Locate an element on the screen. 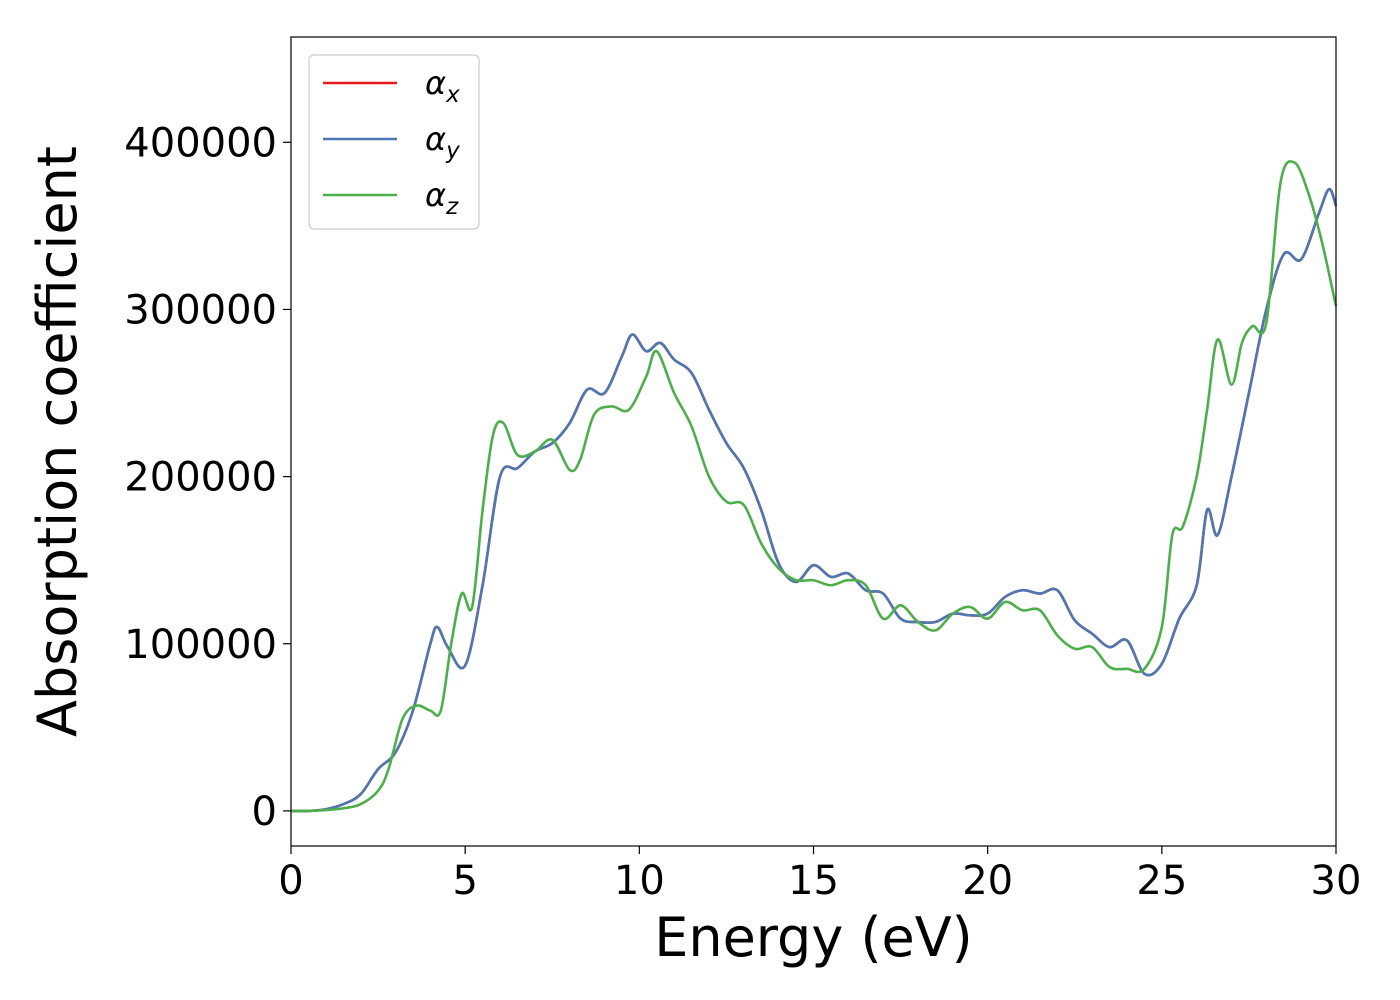 The width and height of the screenshot is (1400, 1000). y-tick-label: 300000 is located at coordinates (200, 310).